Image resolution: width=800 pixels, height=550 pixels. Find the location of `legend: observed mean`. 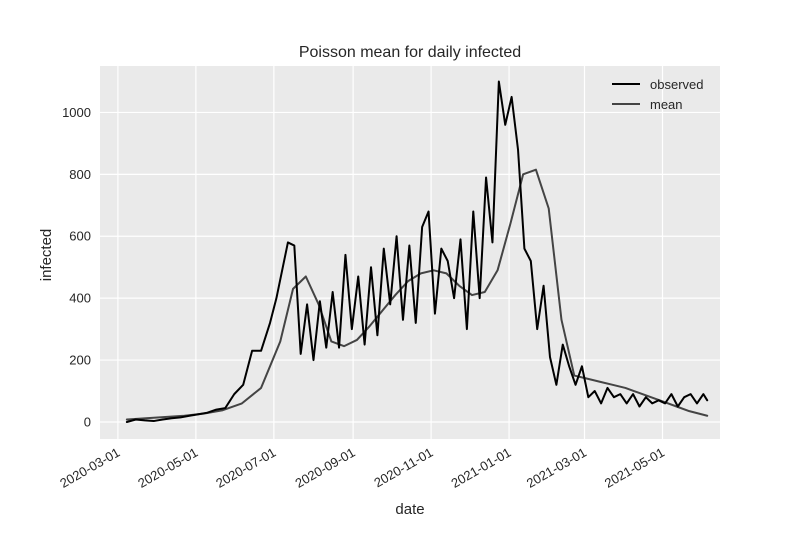

legend: observed mean is located at coordinates (657, 94).